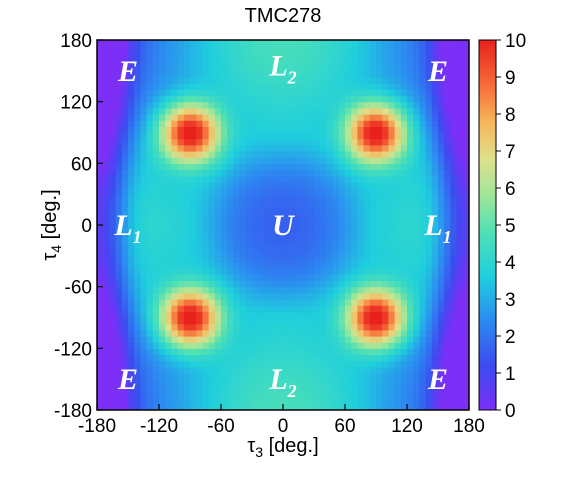  Describe the element at coordinates (97, 426) in the screenshot. I see `x-tick-label: -180` at that location.